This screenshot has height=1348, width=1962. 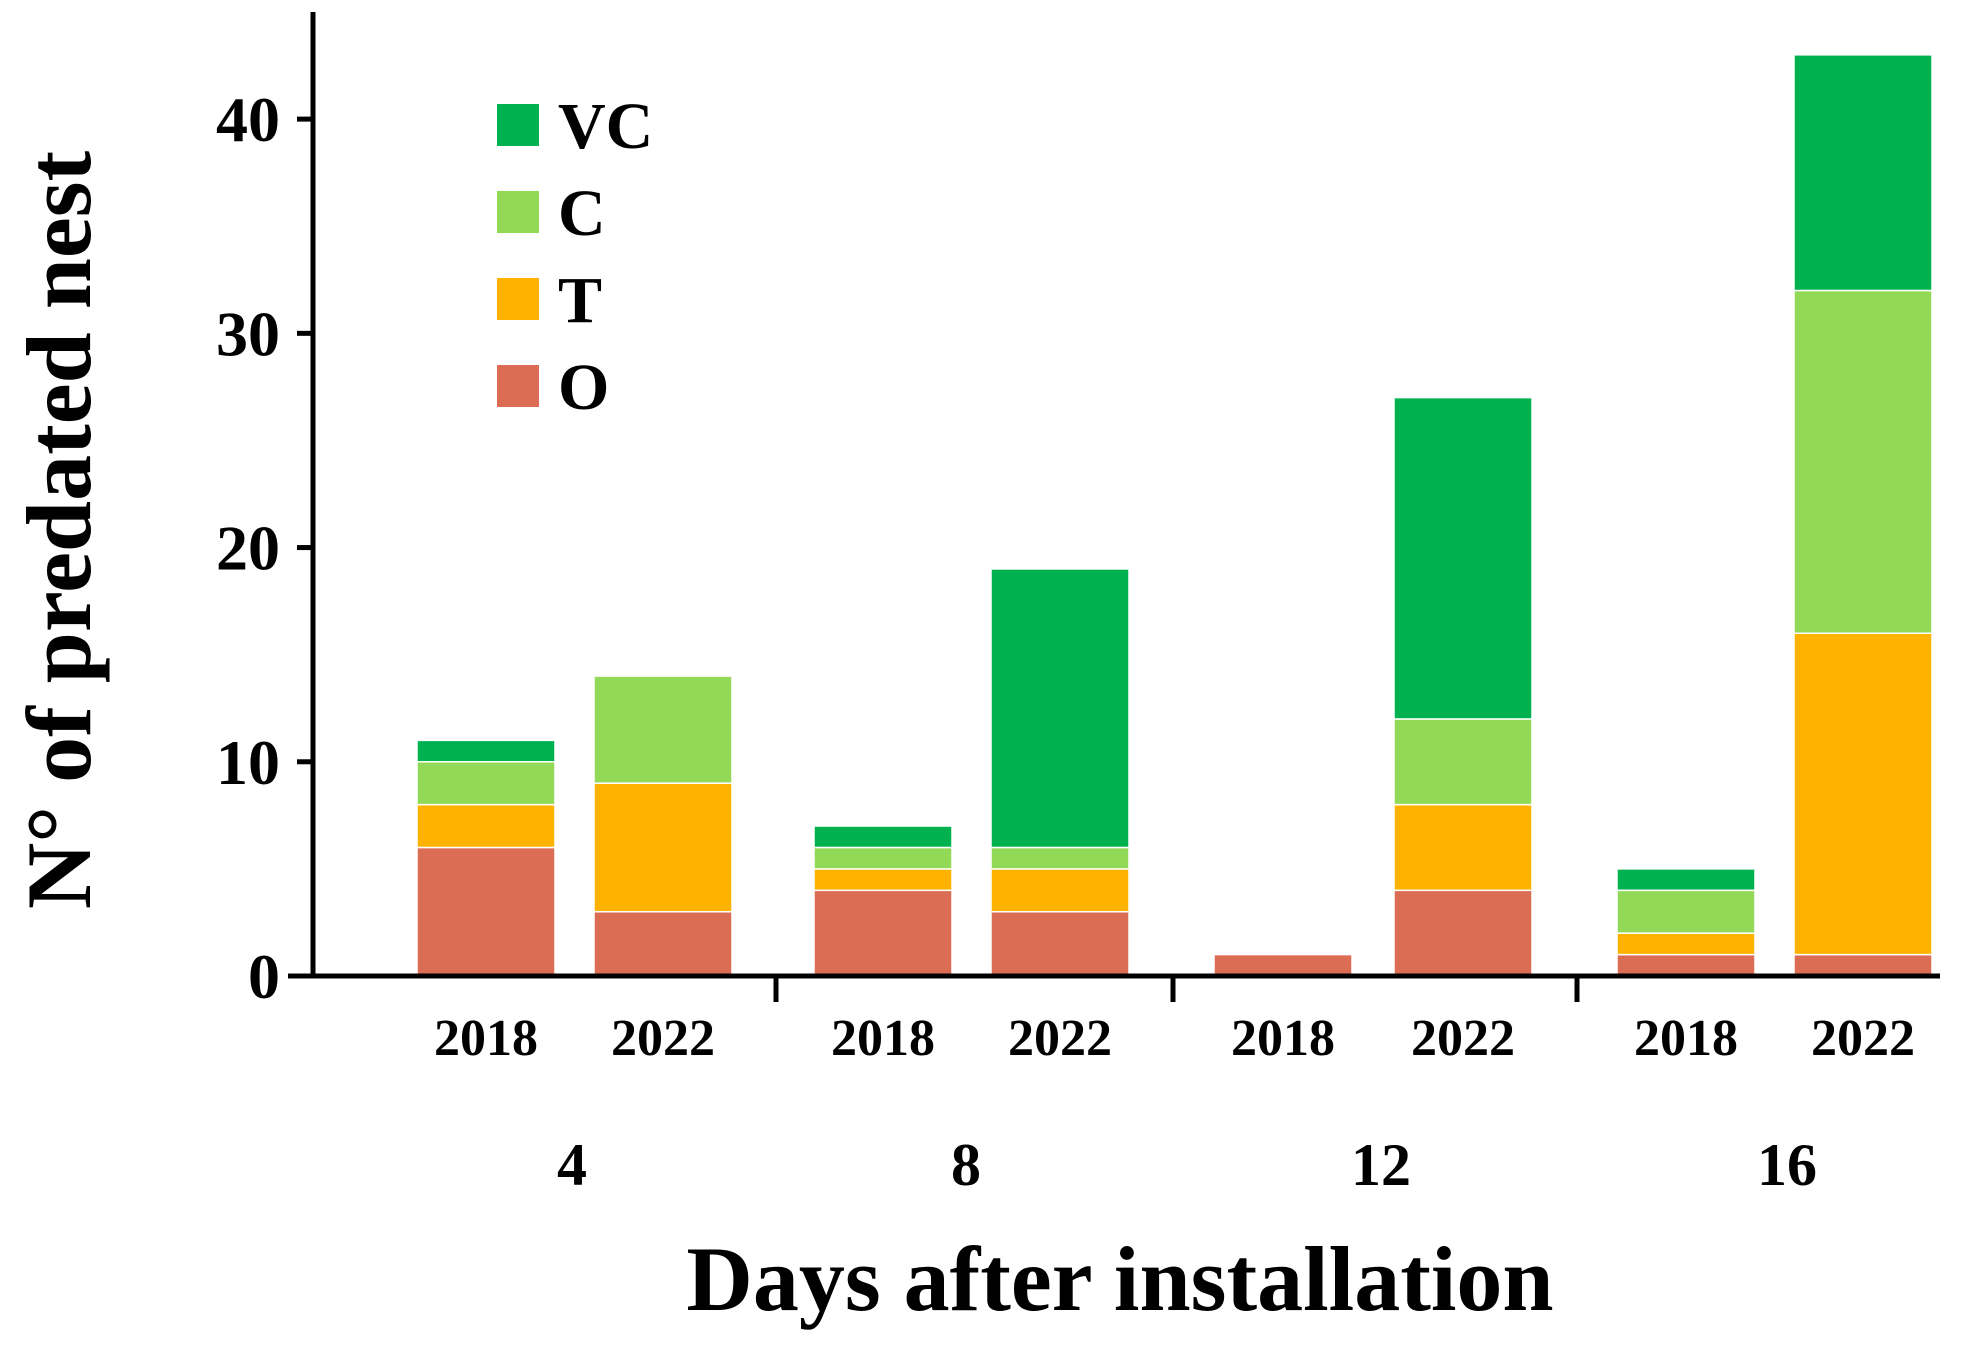 What do you see at coordinates (580, 300) in the screenshot?
I see `legend-label-t: T` at bounding box center [580, 300].